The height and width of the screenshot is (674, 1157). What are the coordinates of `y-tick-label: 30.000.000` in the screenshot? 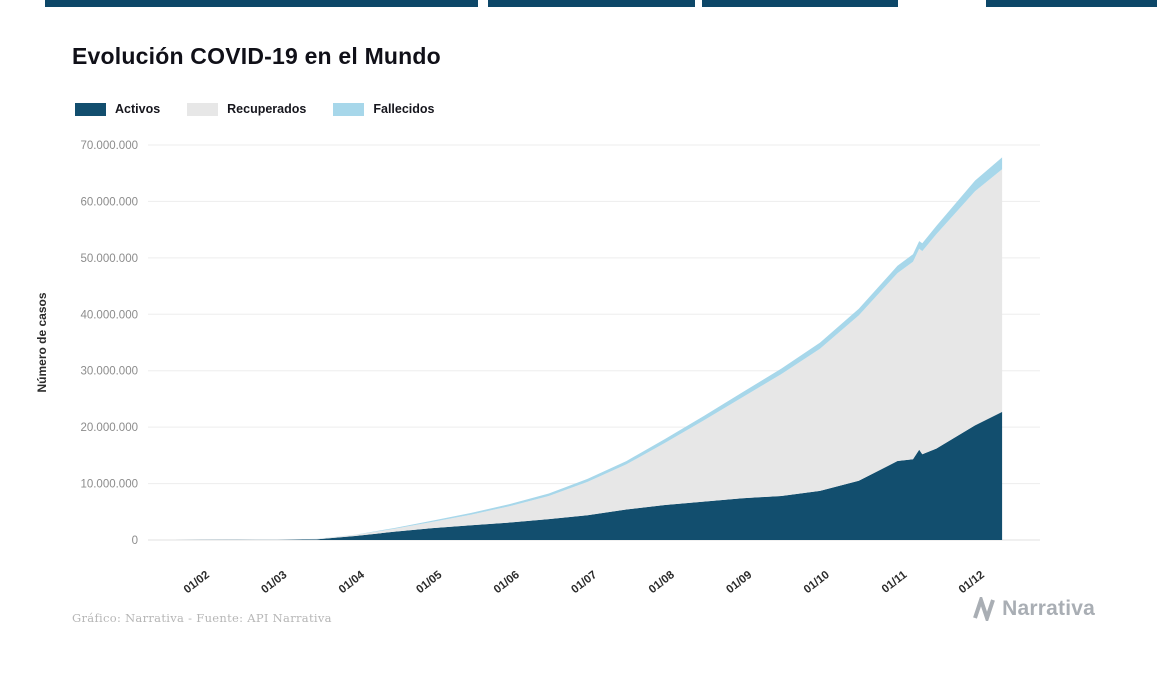 It's located at (109, 372).